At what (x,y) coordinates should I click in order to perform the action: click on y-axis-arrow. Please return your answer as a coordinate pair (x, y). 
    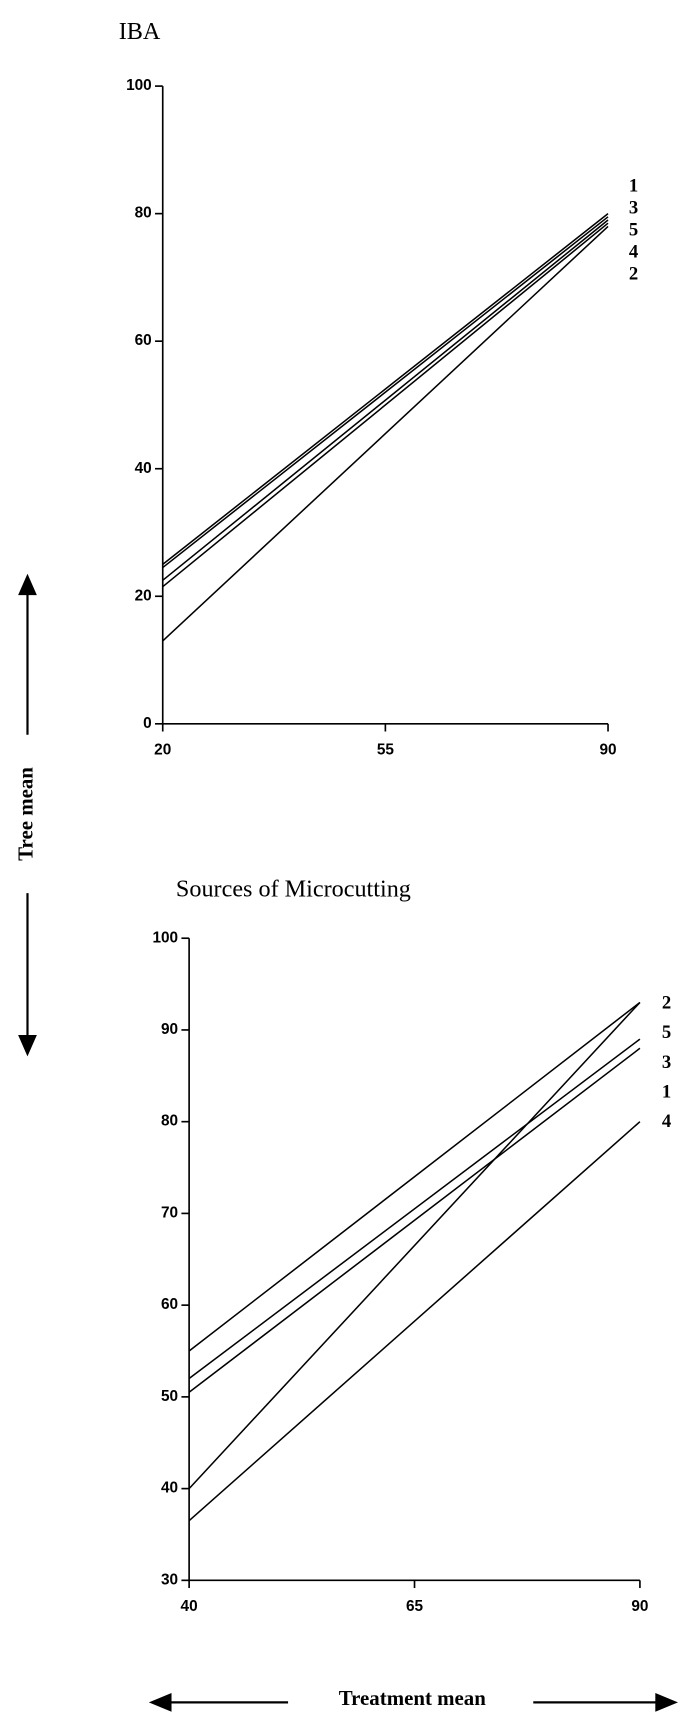
    Looking at the image, I should click on (27, 815).